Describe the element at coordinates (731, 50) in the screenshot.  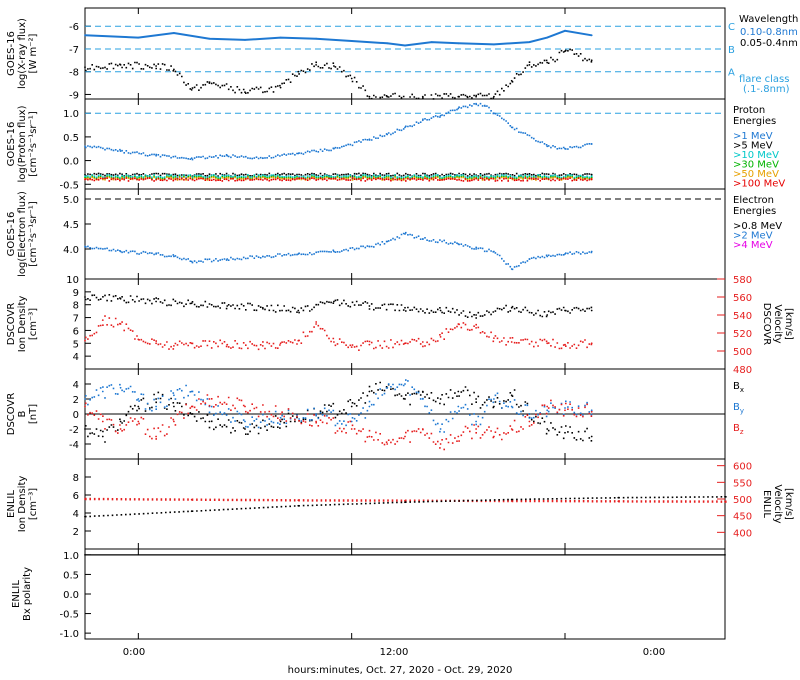
I see `flare-class-label: B` at that location.